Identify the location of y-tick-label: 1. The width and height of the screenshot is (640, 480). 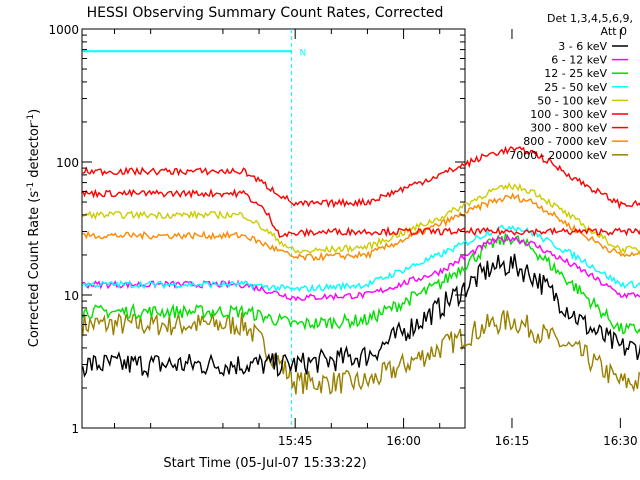
(75, 429).